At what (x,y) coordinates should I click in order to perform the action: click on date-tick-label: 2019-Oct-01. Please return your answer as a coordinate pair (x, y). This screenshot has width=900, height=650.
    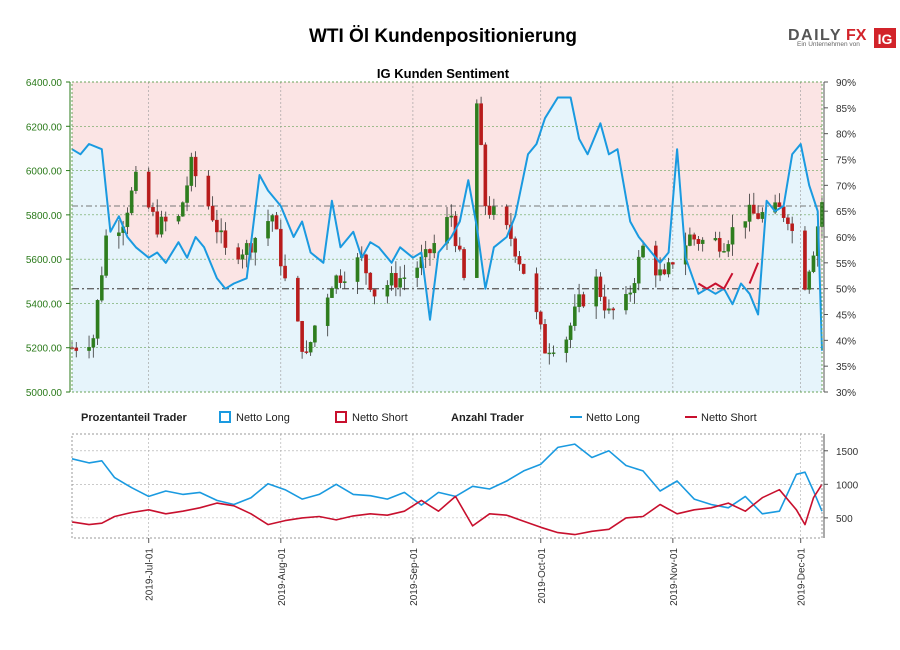
    Looking at the image, I should click on (542, 576).